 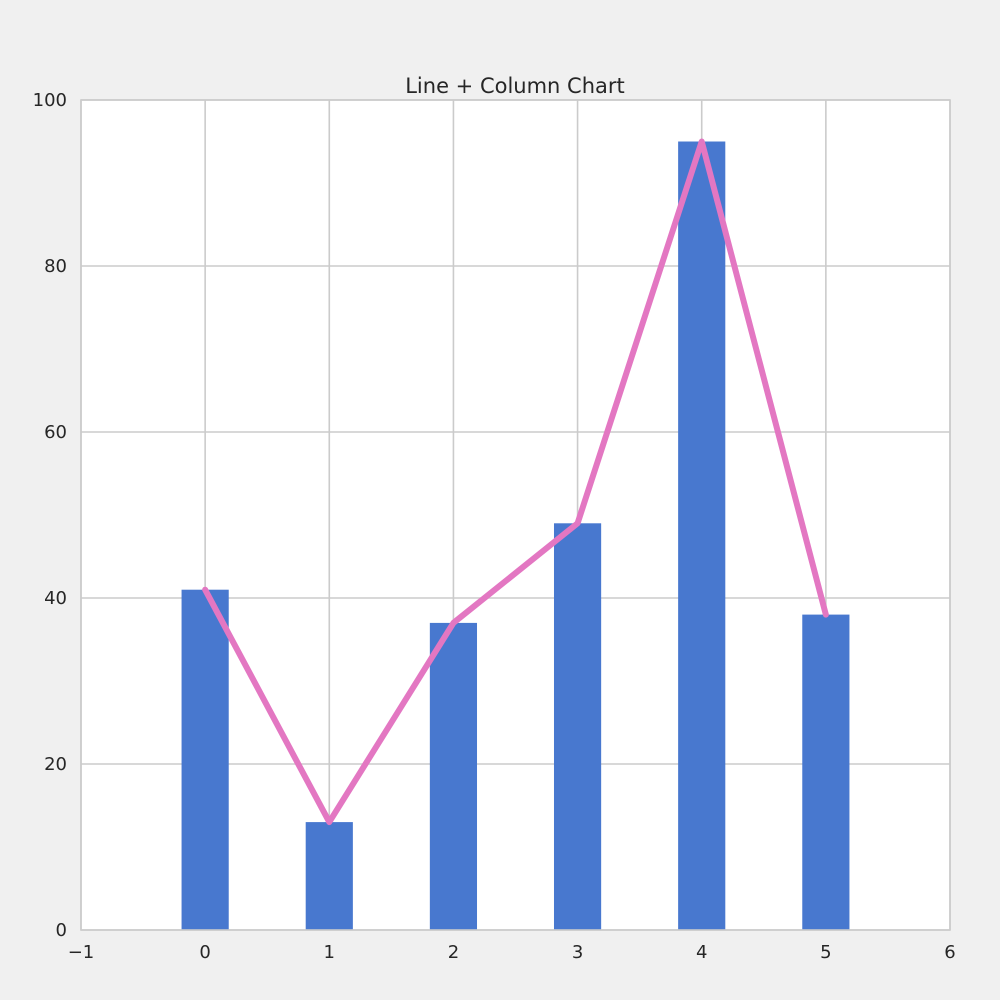 What do you see at coordinates (81, 952) in the screenshot?
I see `x-tick-label: −1` at bounding box center [81, 952].